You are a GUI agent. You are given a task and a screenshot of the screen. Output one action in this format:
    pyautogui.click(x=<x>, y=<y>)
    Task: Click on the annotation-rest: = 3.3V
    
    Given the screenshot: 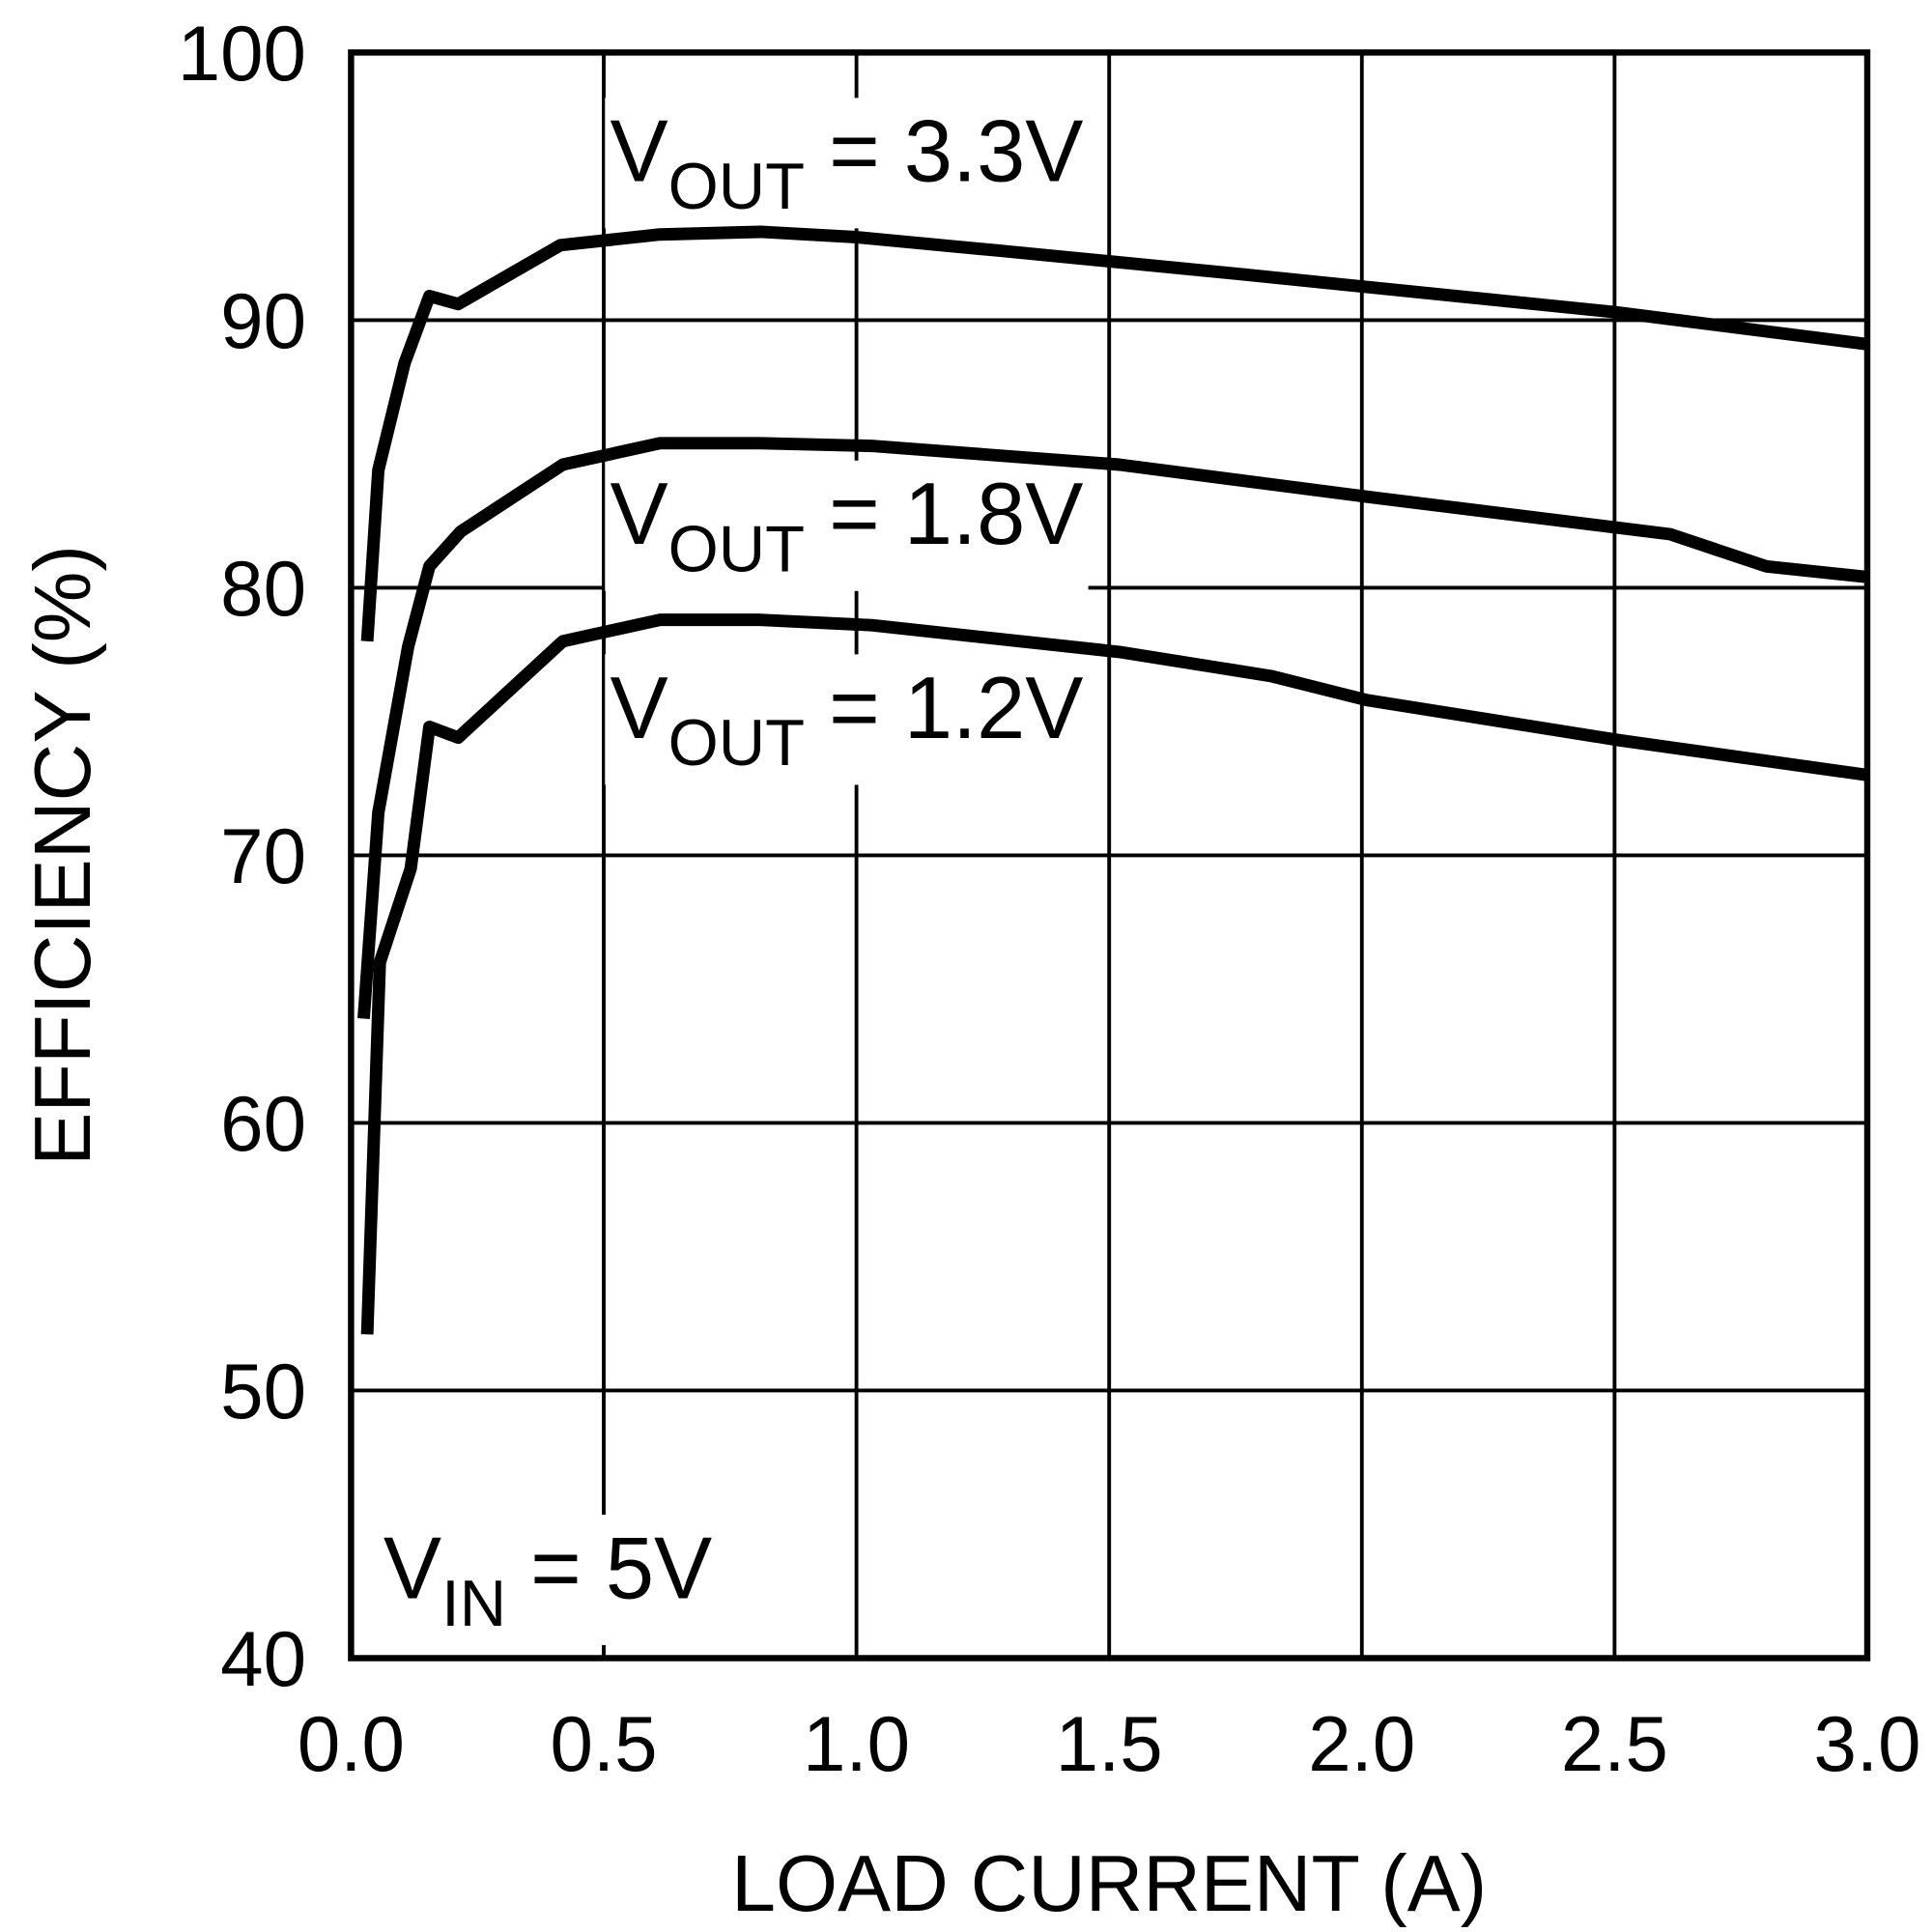 What is the action you would take?
    pyautogui.click(x=944, y=152)
    